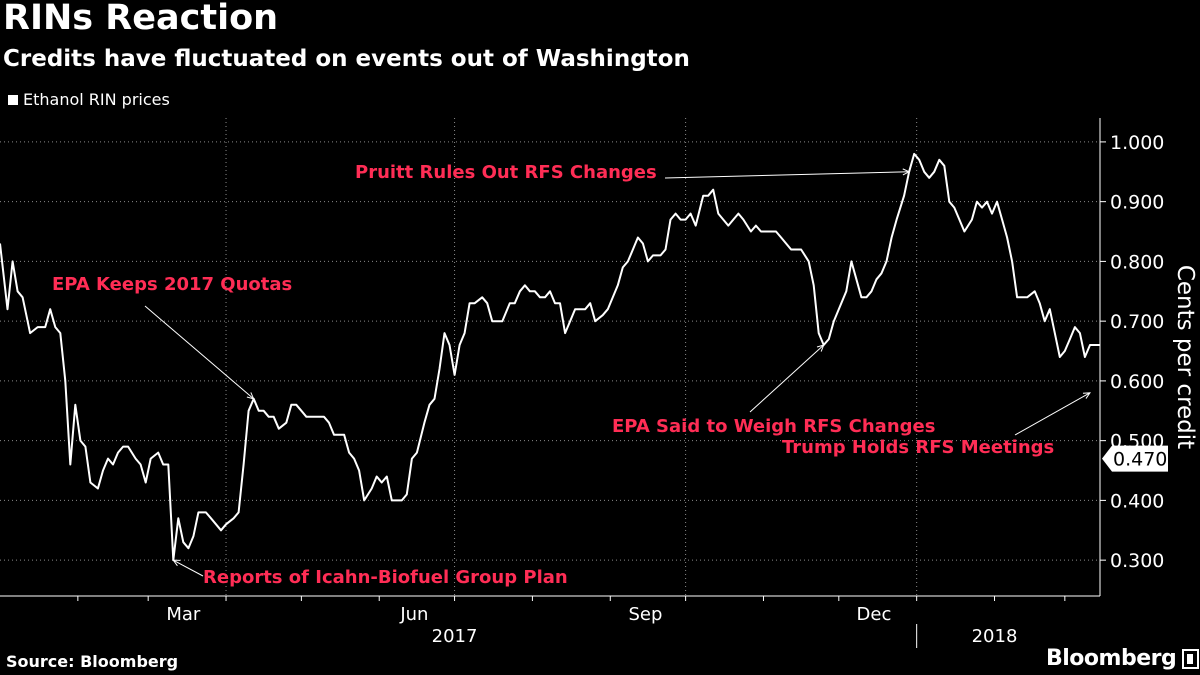 The width and height of the screenshot is (1200, 675). What do you see at coordinates (1137, 382) in the screenshot?
I see `y-tick-label: 0.600` at bounding box center [1137, 382].